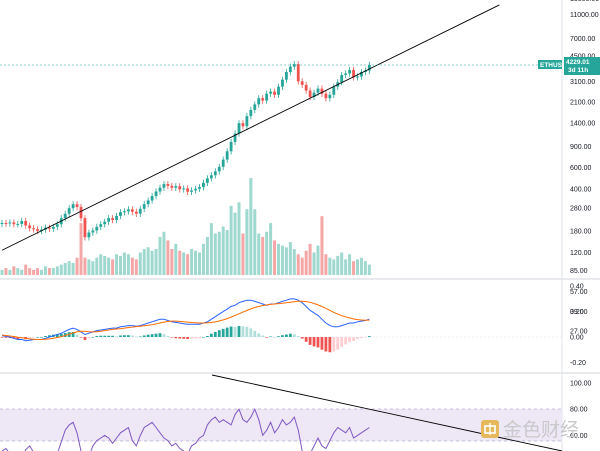 The height and width of the screenshot is (451, 600). What do you see at coordinates (581, 190) in the screenshot?
I see `price-tick-label: 400.00` at bounding box center [581, 190].